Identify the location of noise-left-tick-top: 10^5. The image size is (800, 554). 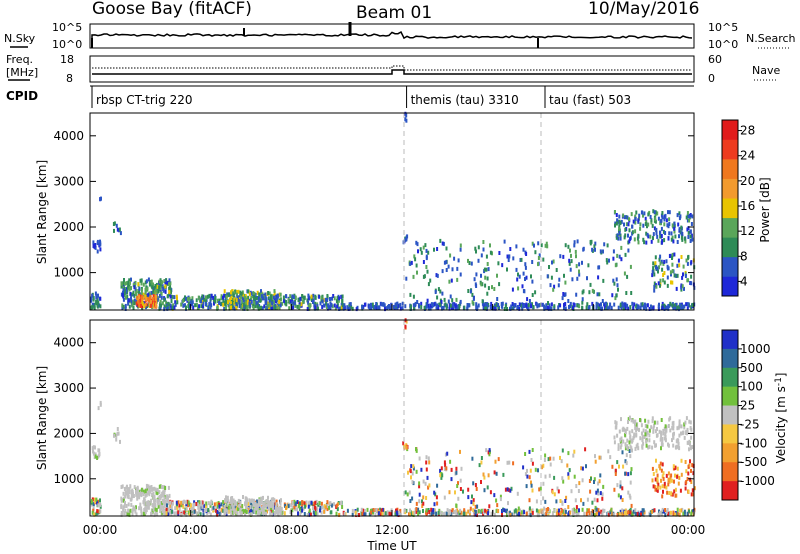
(67, 27).